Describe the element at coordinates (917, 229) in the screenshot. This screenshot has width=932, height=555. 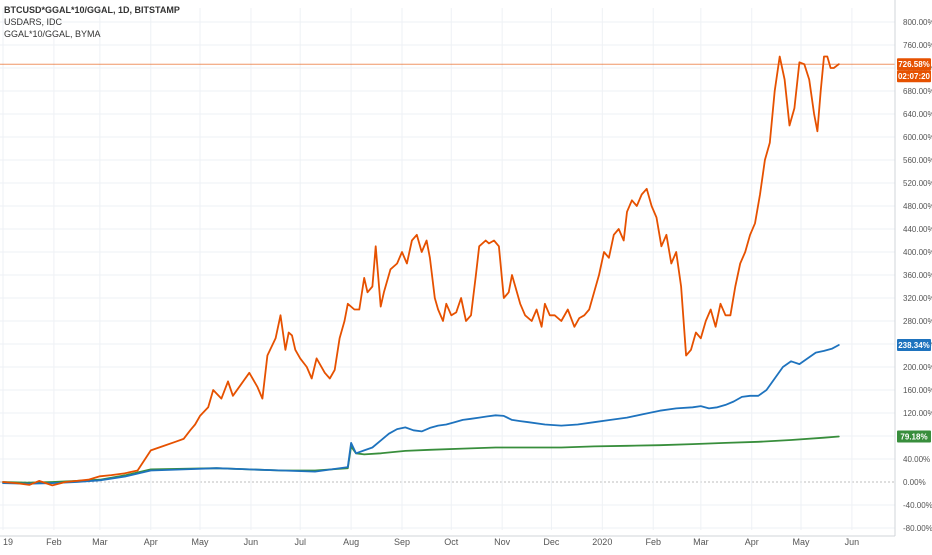
I see `y-tick-label: 440.00%` at that location.